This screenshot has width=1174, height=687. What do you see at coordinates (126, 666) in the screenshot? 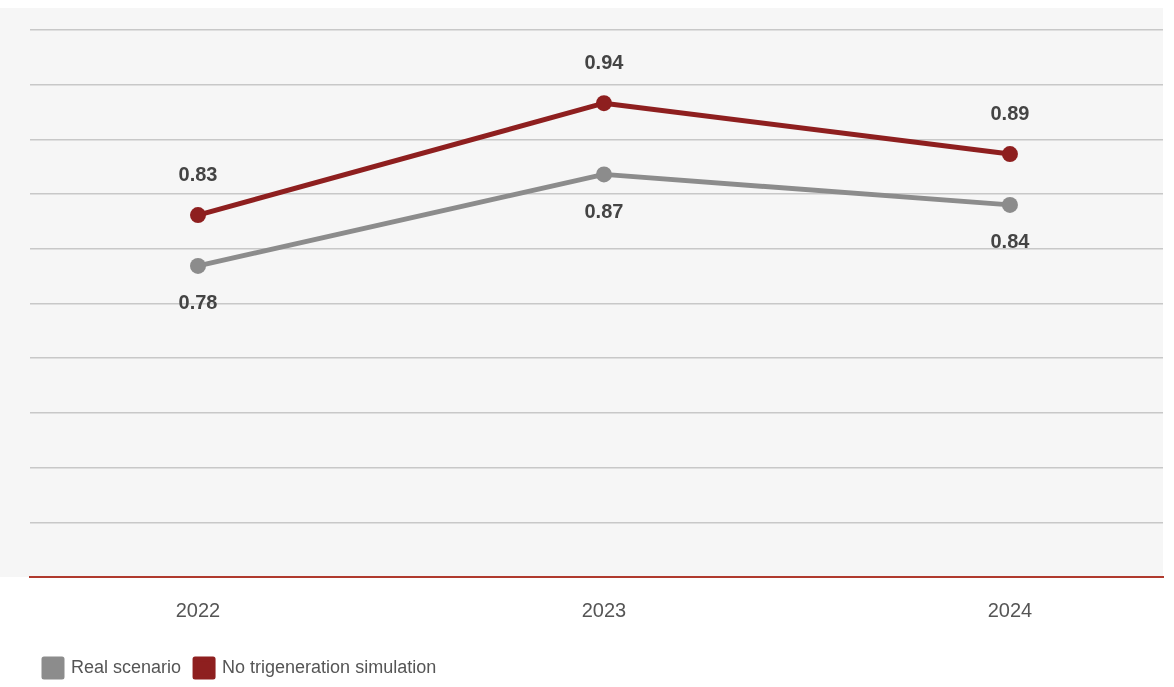
I see `legend-label: Real scenario` at bounding box center [126, 666].